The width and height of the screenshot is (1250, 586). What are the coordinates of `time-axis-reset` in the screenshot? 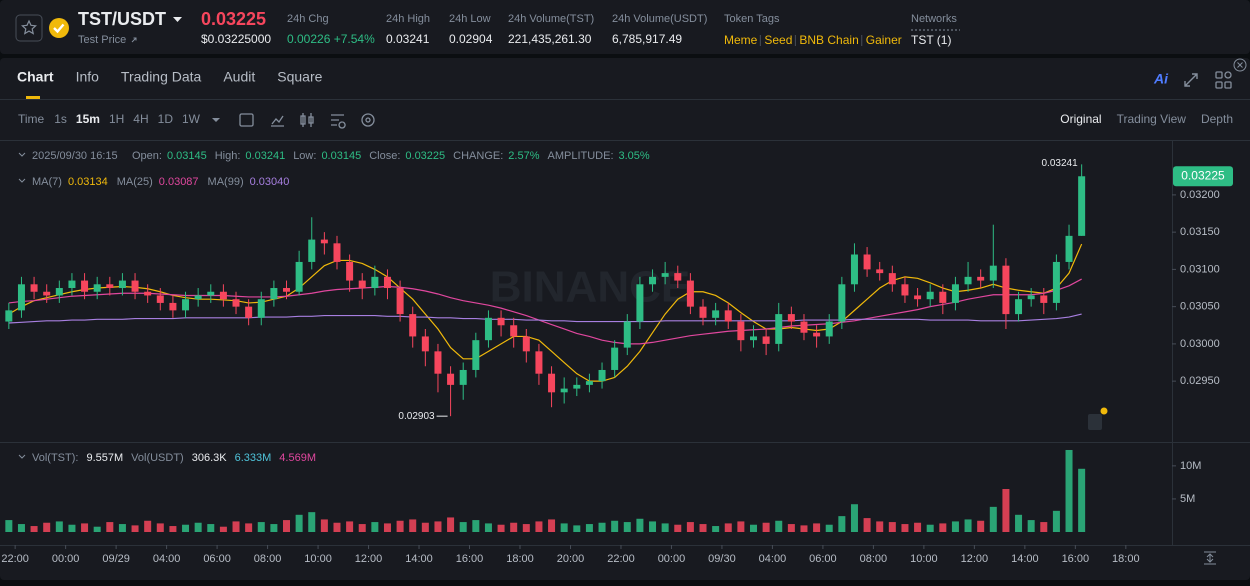 It's located at (1210, 558).